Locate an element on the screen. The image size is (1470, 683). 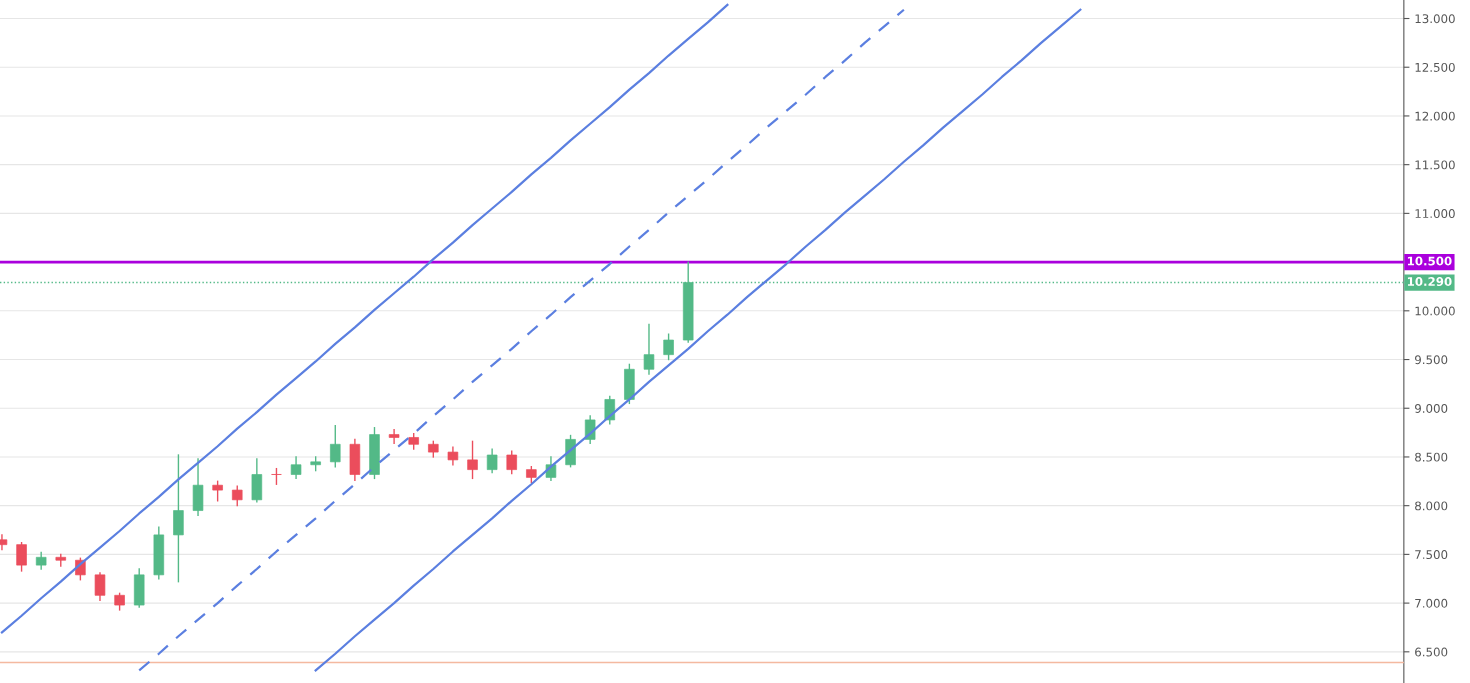
y-tick-label: 12.500 is located at coordinates (1435, 67).